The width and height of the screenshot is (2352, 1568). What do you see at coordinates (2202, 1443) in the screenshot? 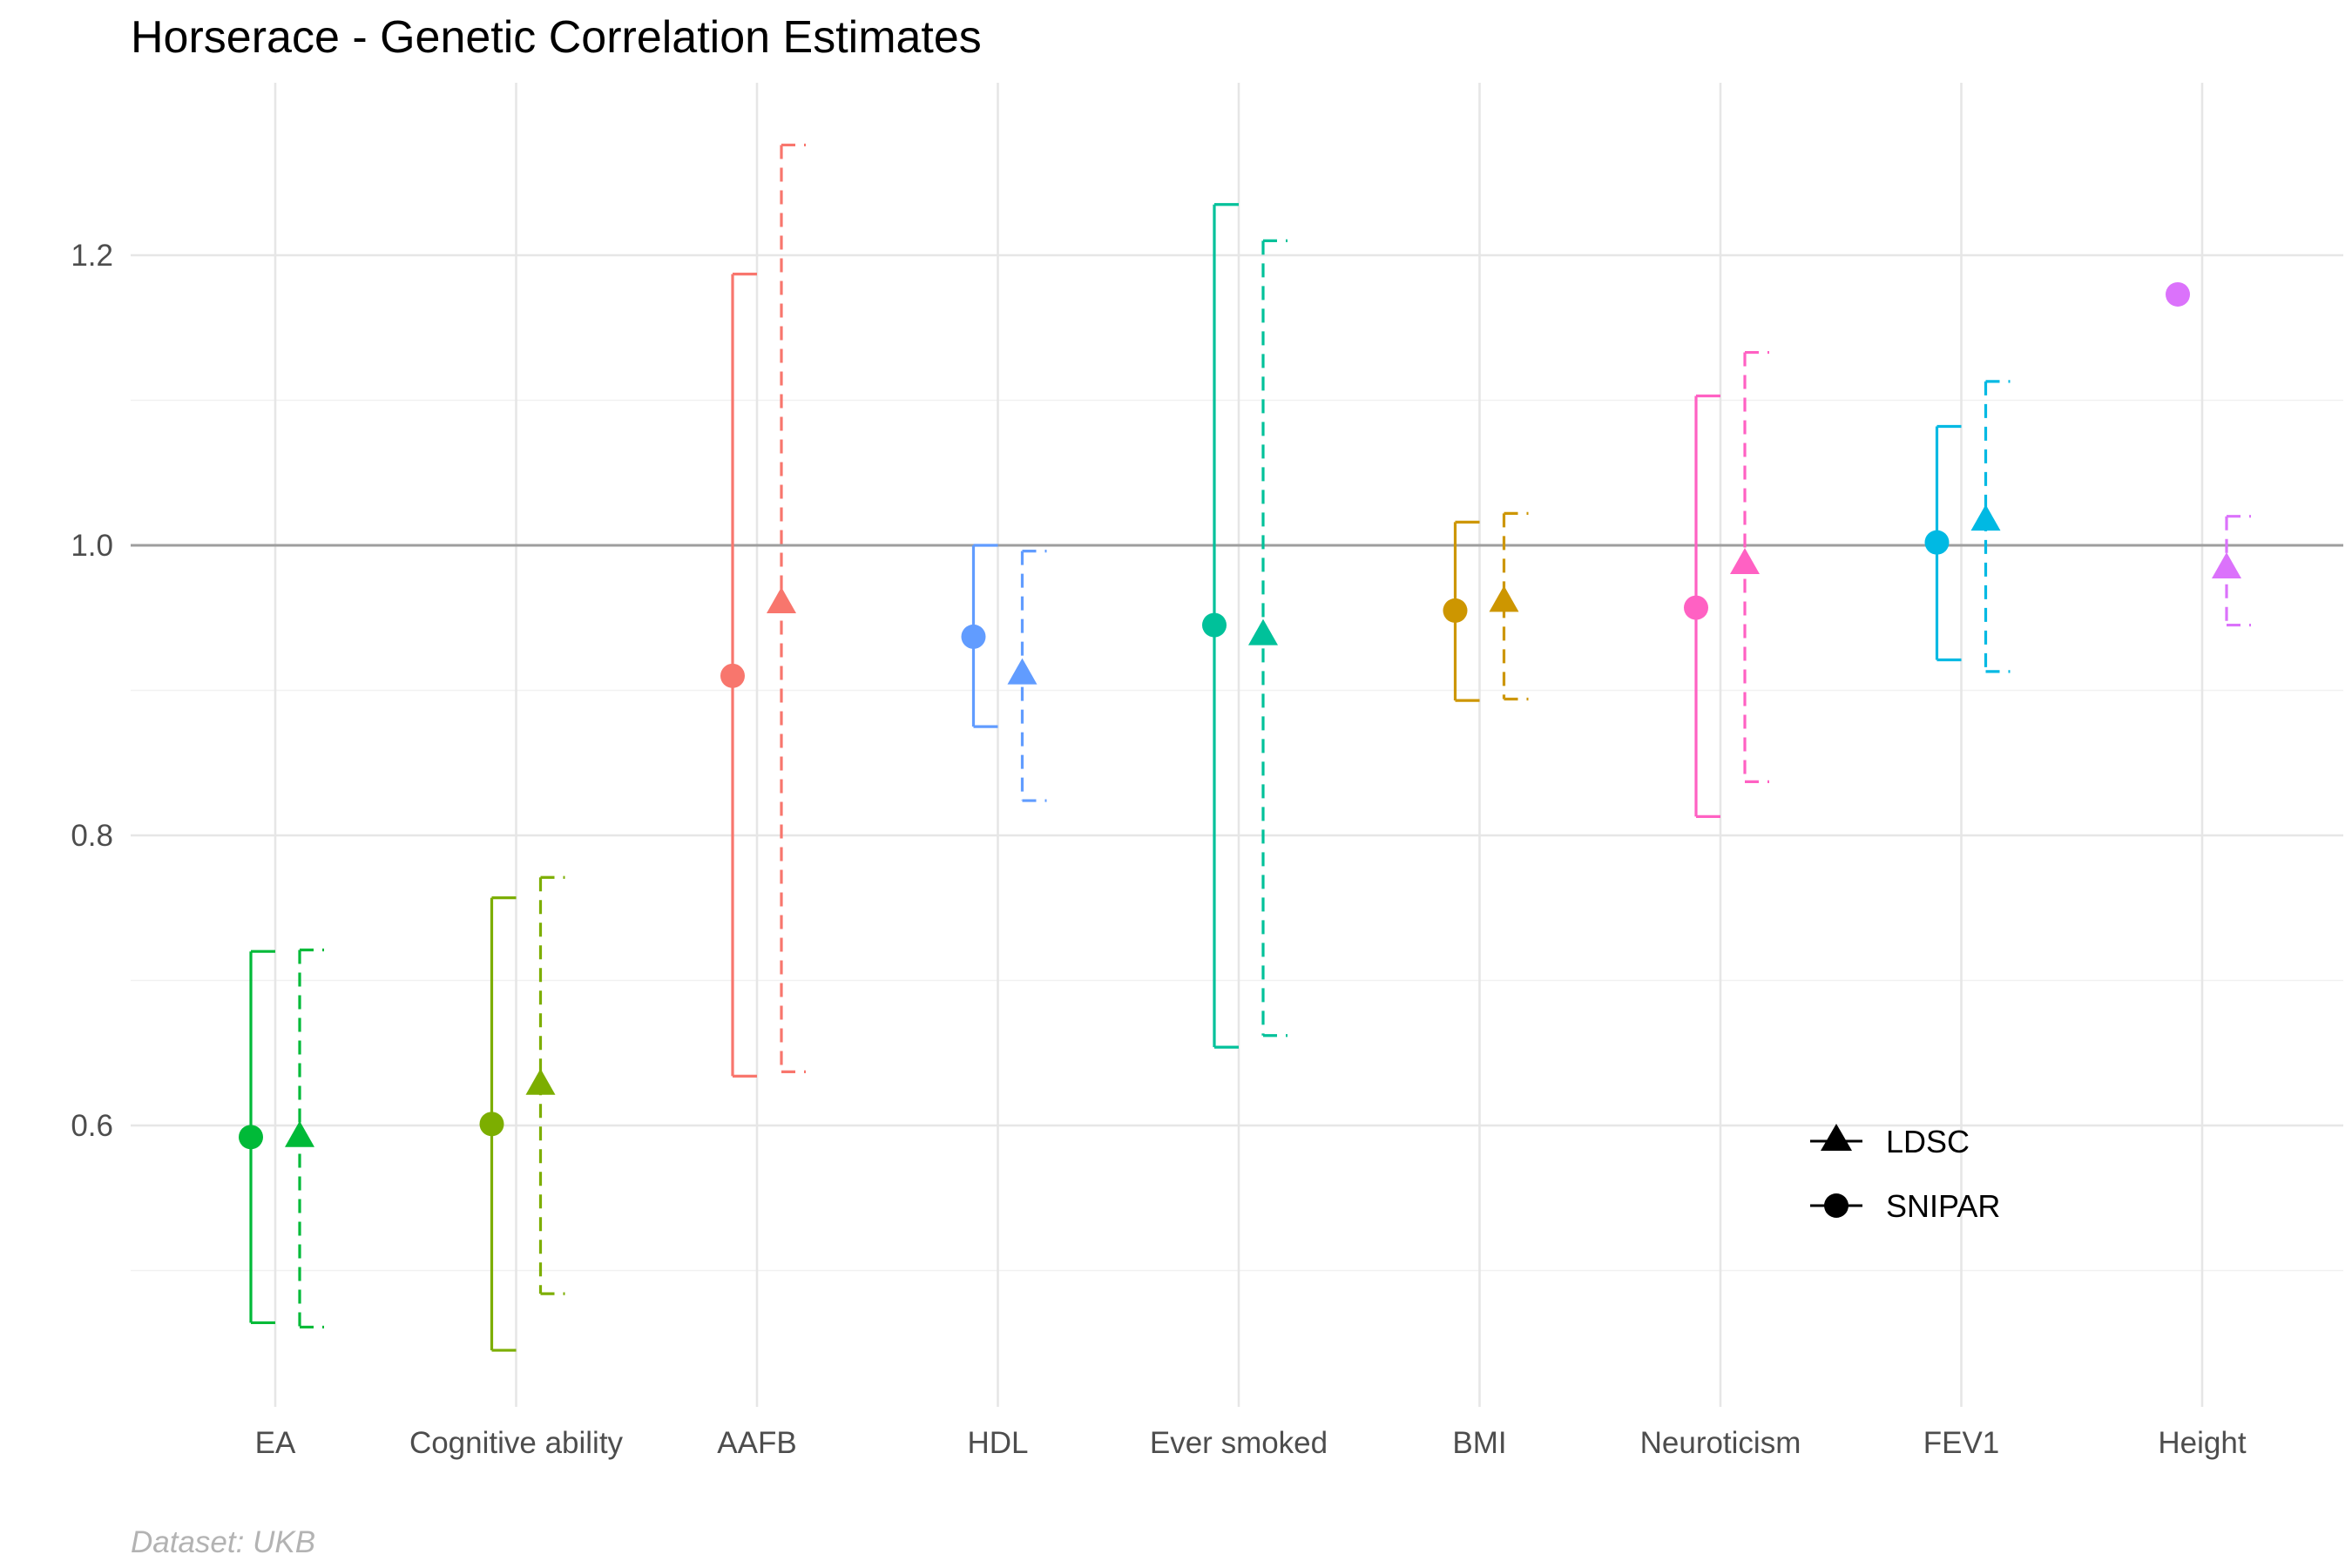
I see `x-tick-label: Height` at bounding box center [2202, 1443].